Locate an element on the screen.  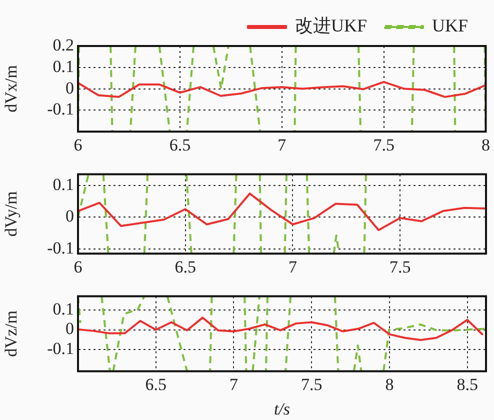
y-axis-title: dVy/m is located at coordinates (11, 214).